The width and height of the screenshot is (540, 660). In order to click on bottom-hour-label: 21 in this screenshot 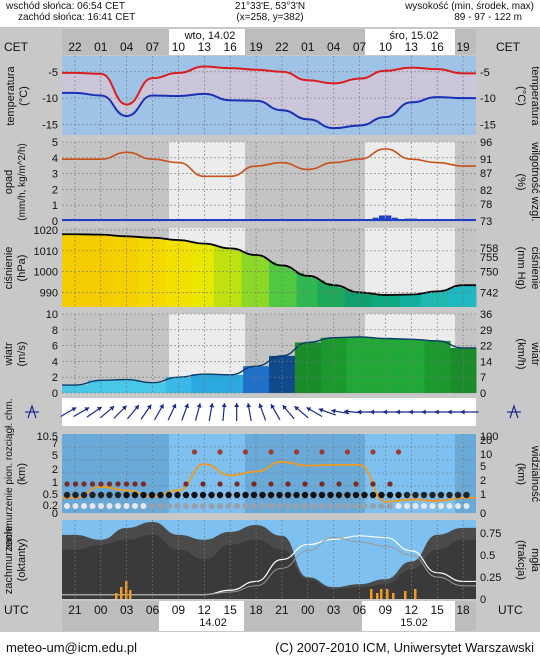, I will do `click(282, 610)`.